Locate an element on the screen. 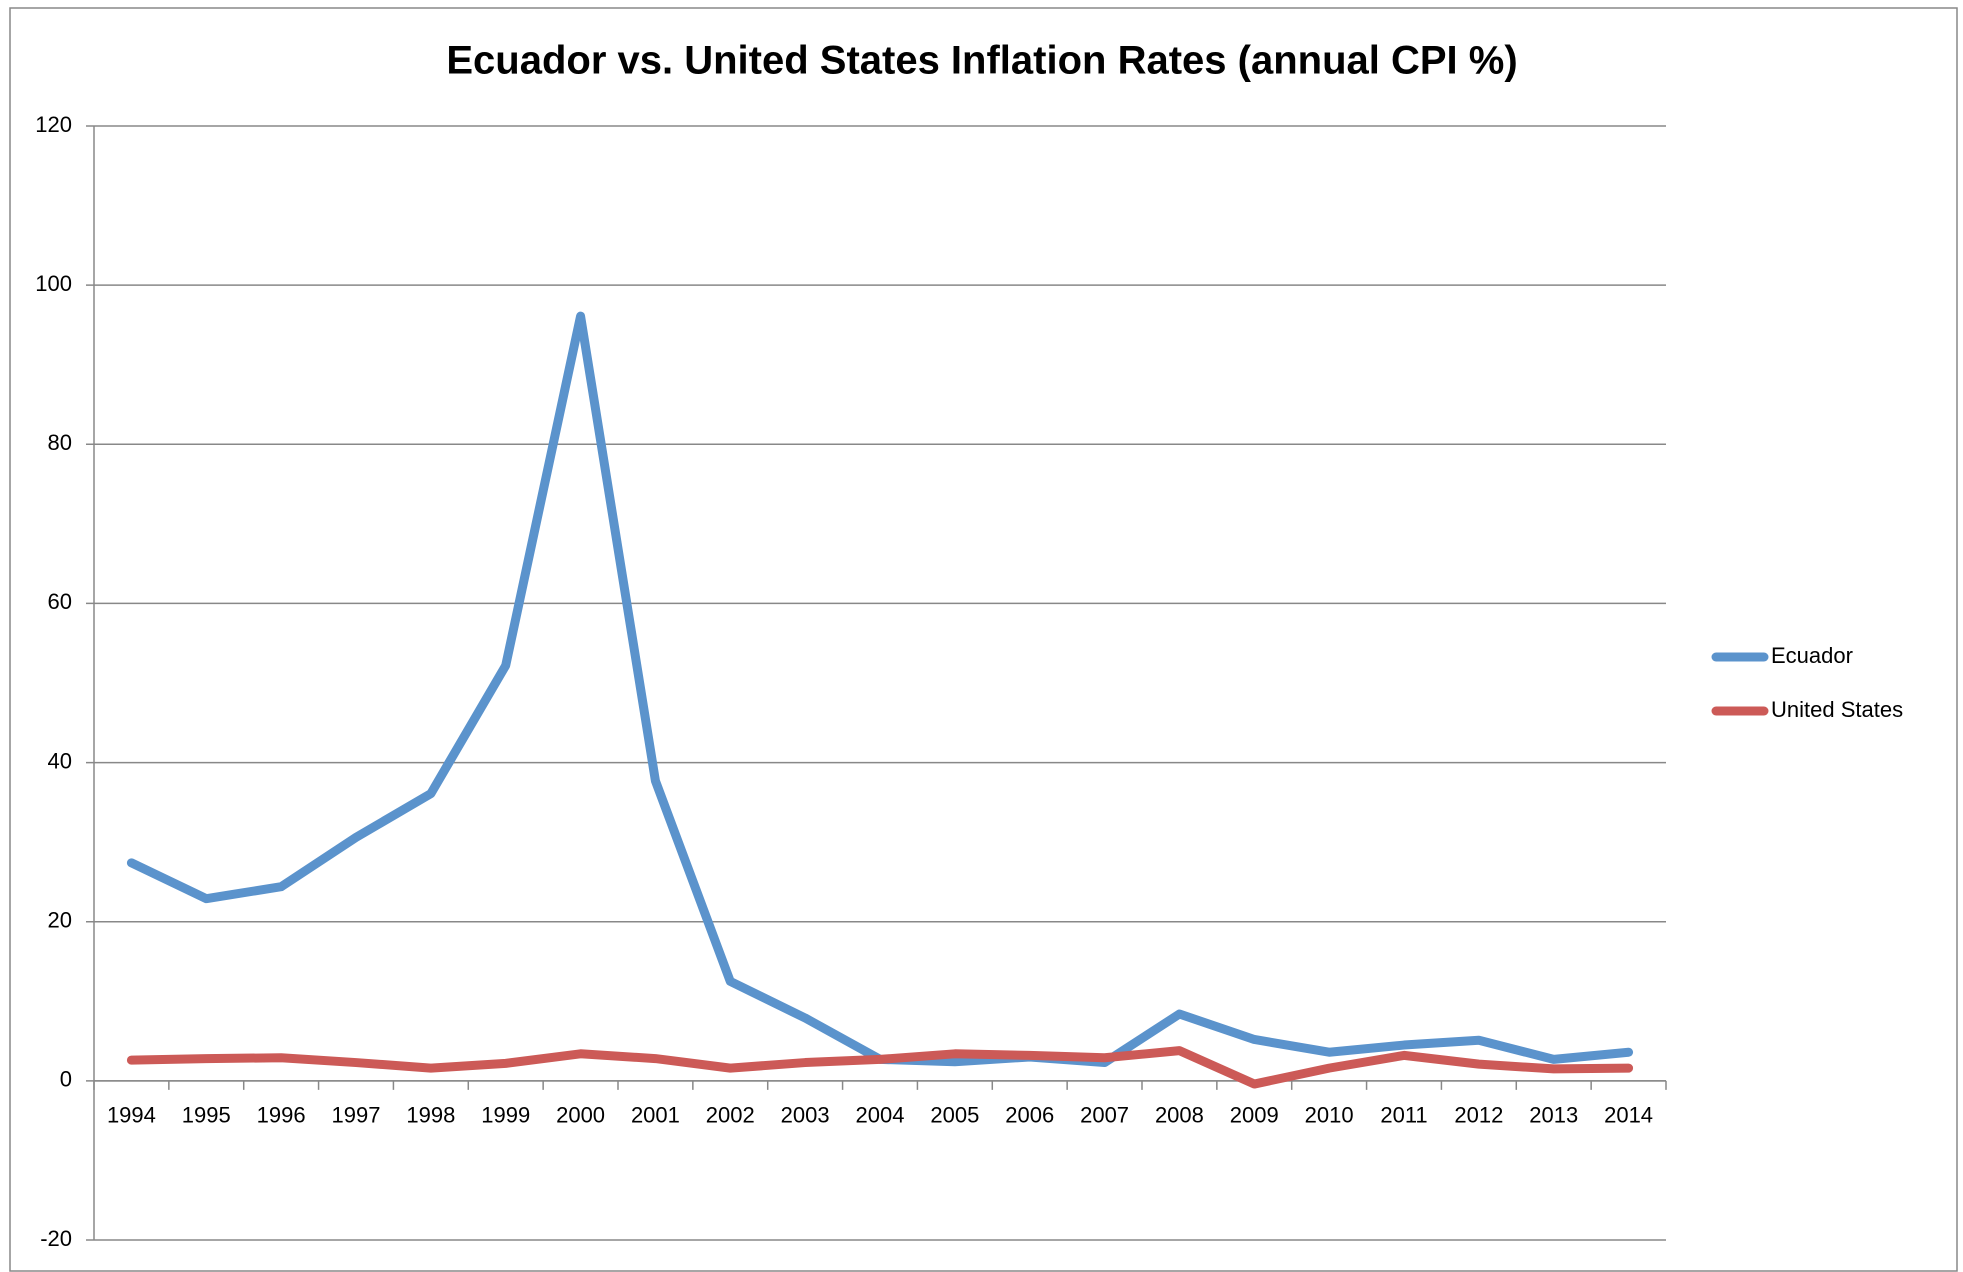 This screenshot has width=1963, height=1272. x-tick-label: 2010 is located at coordinates (1329, 1115).